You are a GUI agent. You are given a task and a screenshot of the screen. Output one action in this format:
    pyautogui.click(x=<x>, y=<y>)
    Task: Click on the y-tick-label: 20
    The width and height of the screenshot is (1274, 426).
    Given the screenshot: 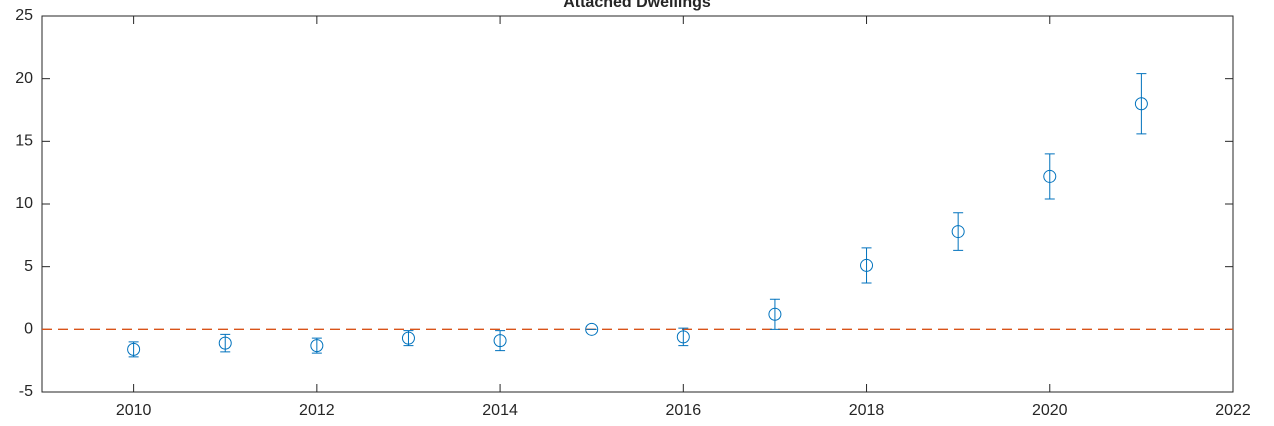 What is the action you would take?
    pyautogui.click(x=24, y=78)
    